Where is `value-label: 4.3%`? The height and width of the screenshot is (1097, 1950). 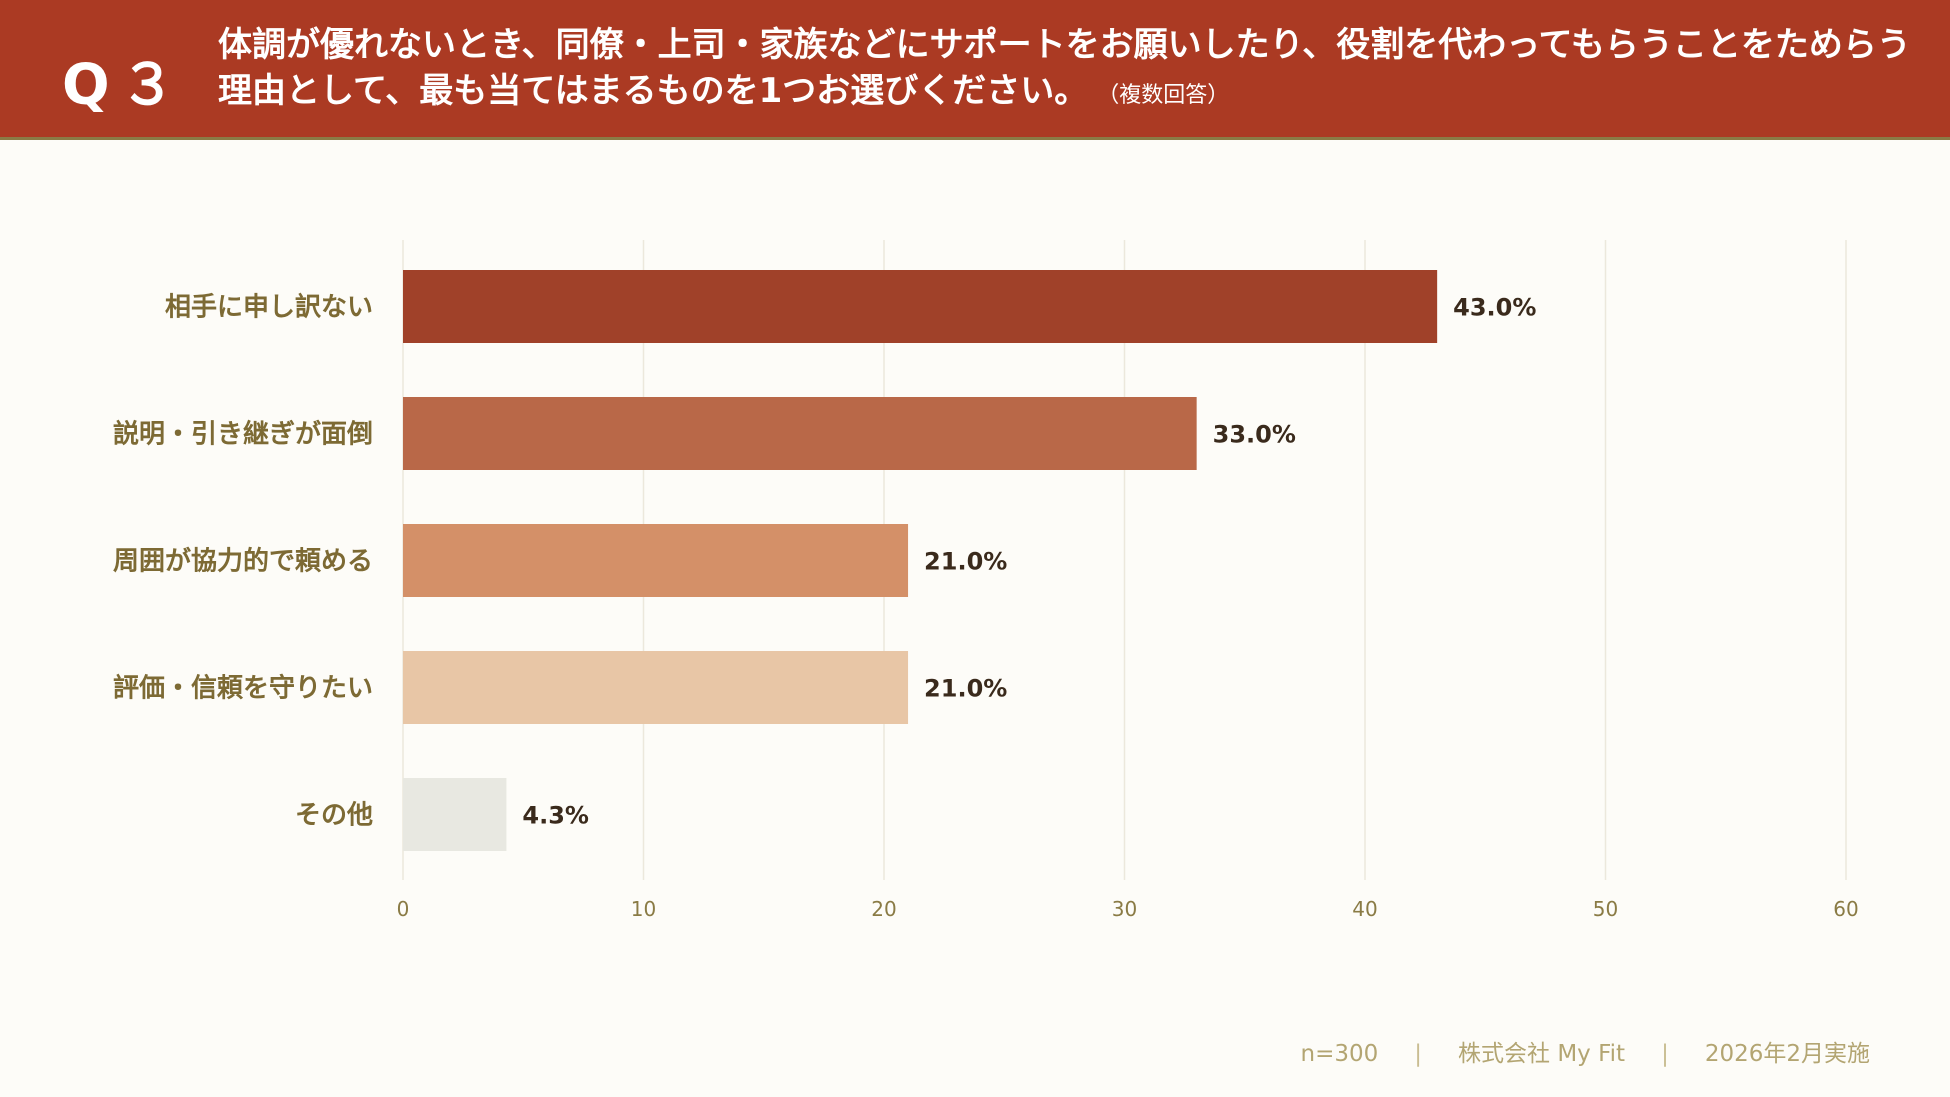 value-label: 4.3% is located at coordinates (555, 816).